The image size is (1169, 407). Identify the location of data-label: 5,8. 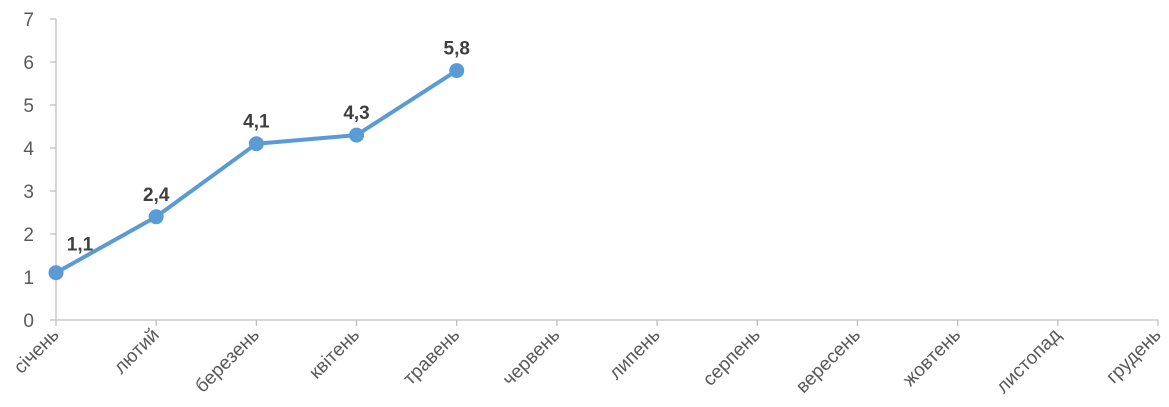
(457, 49).